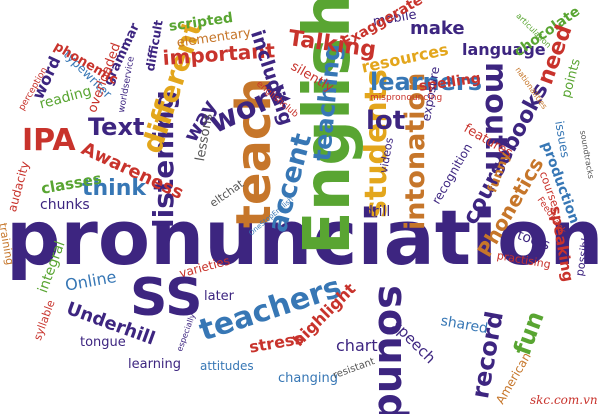 This screenshot has height=414, width=605. I want to click on word-learners: learners, so click(426, 82).